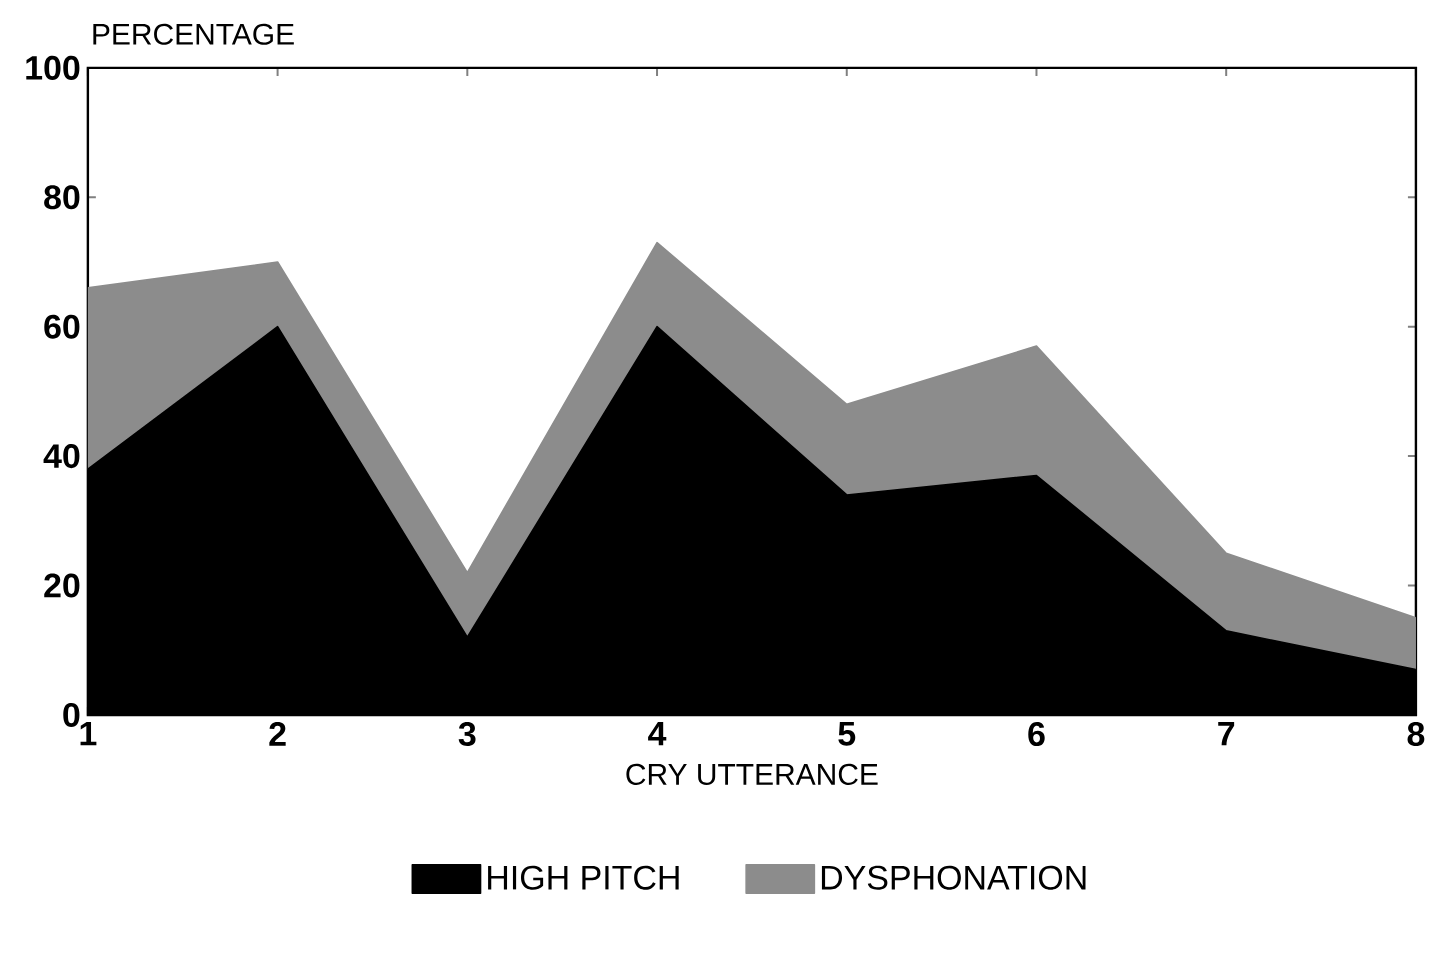 This screenshot has height=957, width=1432. I want to click on x-tick-label: 8, so click(1416, 734).